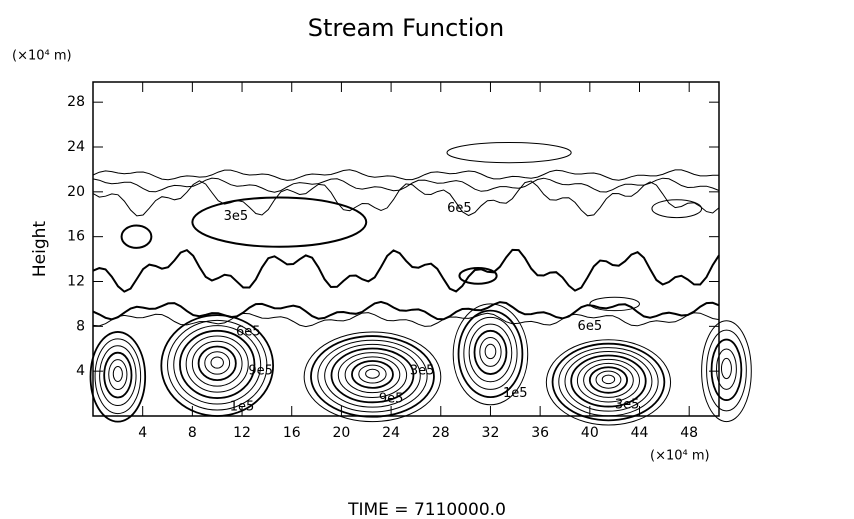 Image resolution: width=854 pixels, height=519 pixels. I want to click on y-tick-label: 24, so click(76, 147).